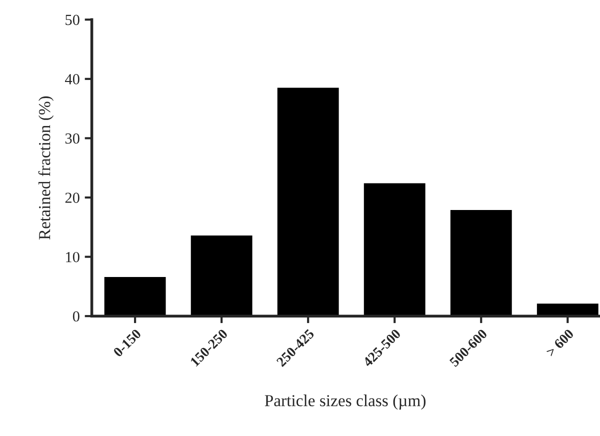  I want to click on y-axis-title: Retained fraction (%), so click(46, 168).